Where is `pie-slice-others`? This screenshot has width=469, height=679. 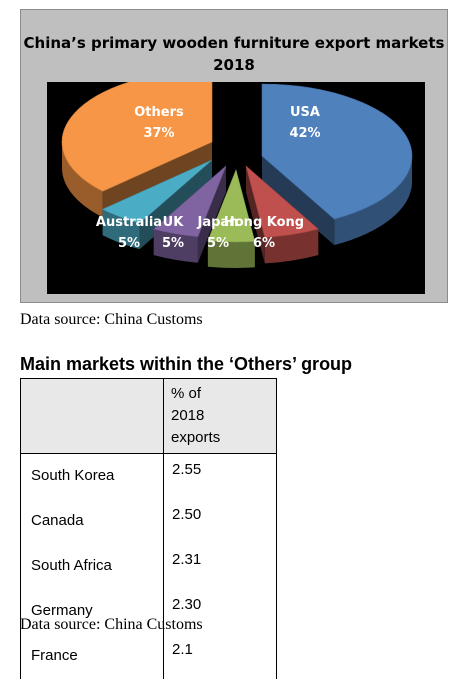
pie-slice-others is located at coordinates (137, 137).